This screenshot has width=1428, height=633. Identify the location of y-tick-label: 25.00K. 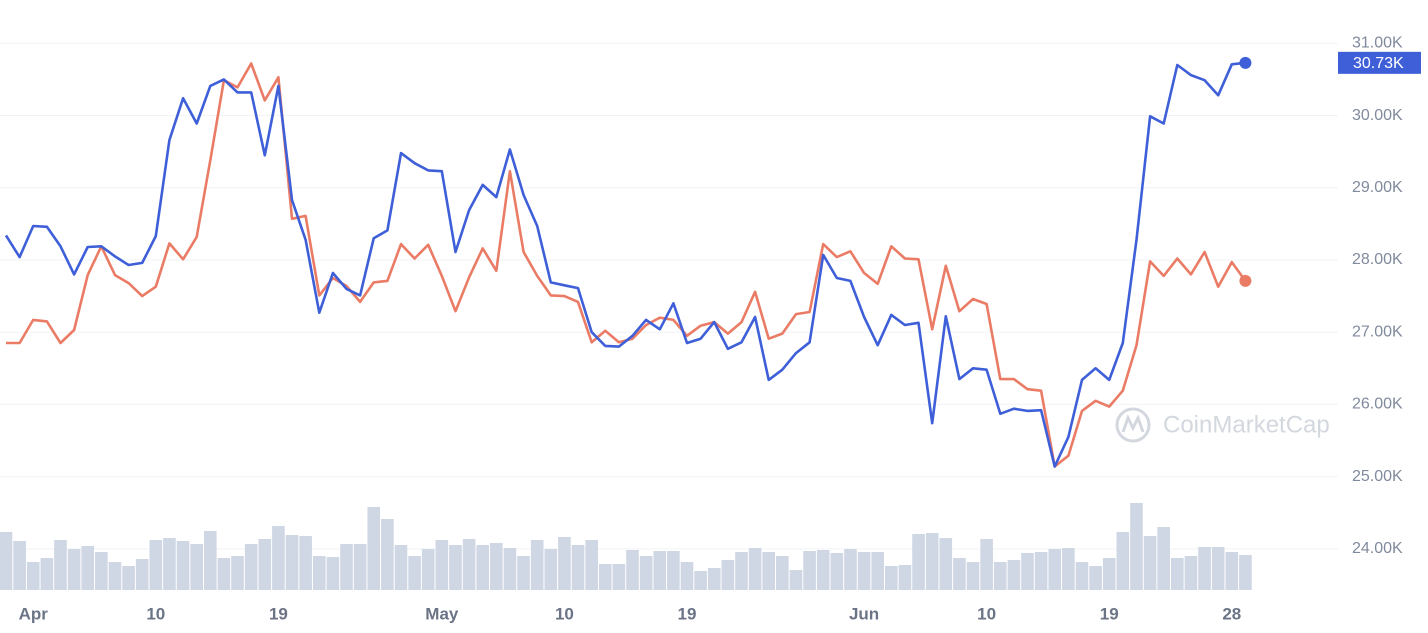
(1377, 476).